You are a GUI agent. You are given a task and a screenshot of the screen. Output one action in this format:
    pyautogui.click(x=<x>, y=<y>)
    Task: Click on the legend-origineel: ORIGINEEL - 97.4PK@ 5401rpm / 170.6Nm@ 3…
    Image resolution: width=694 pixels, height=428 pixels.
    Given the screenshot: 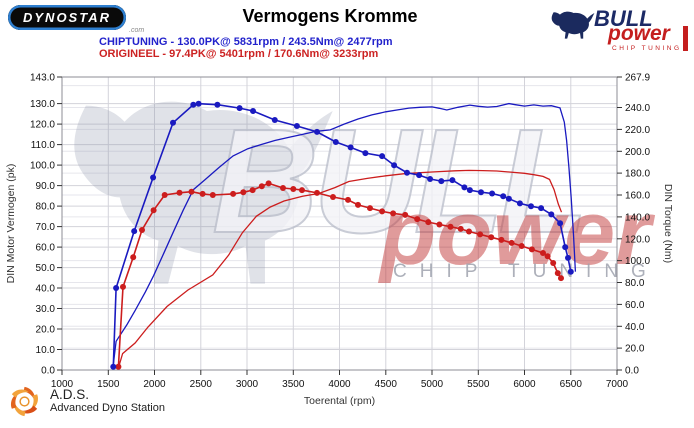 What is the action you would take?
    pyautogui.click(x=239, y=53)
    